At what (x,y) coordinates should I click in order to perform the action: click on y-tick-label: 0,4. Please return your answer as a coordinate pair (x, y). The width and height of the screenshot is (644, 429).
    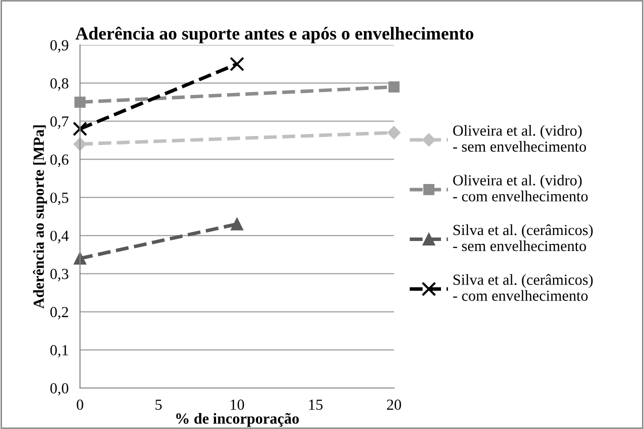
    Looking at the image, I should click on (59, 237).